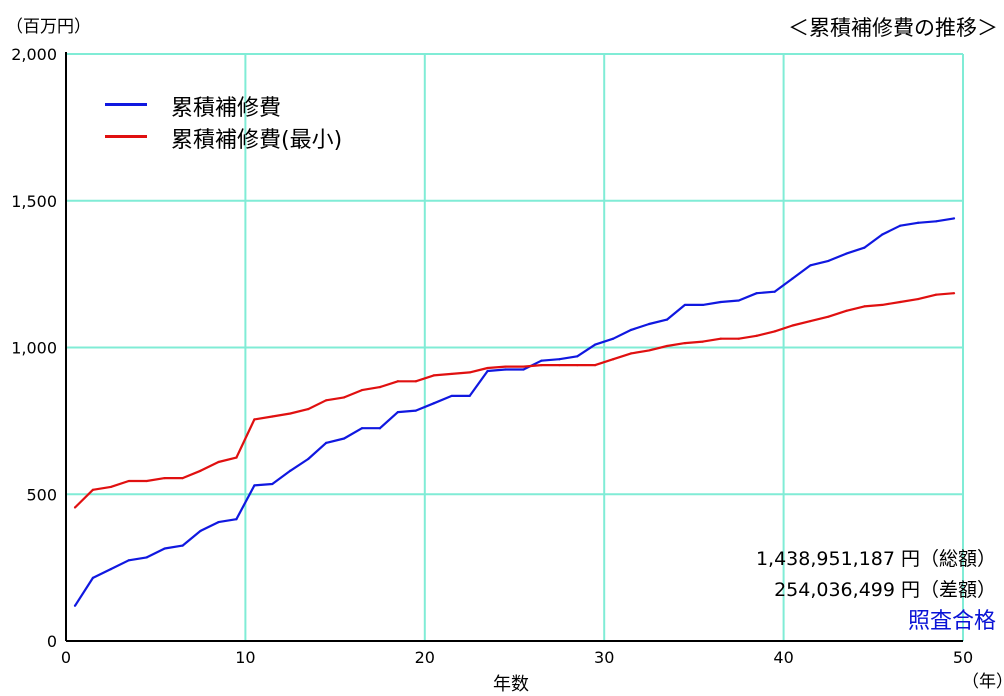 This screenshot has height=696, width=1004. What do you see at coordinates (255, 105) in the screenshot?
I see `legend-item-cumulative: 累積補修費` at bounding box center [255, 105].